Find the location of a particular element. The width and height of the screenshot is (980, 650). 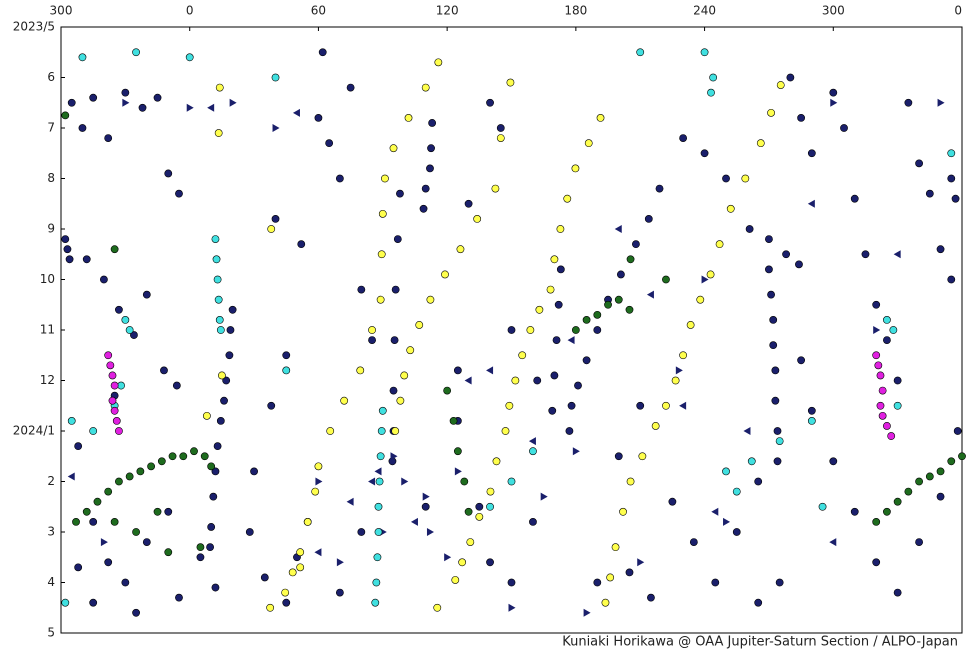

y-tick-label: 2 is located at coordinates (51, 481).